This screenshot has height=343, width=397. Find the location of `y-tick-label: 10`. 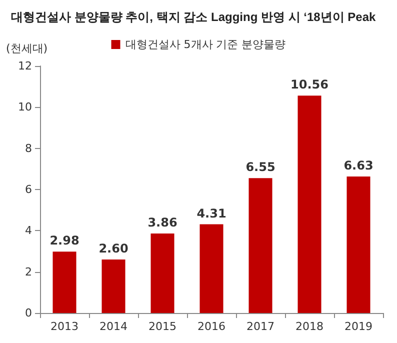

y-tick-label: 10 is located at coordinates (25, 107).